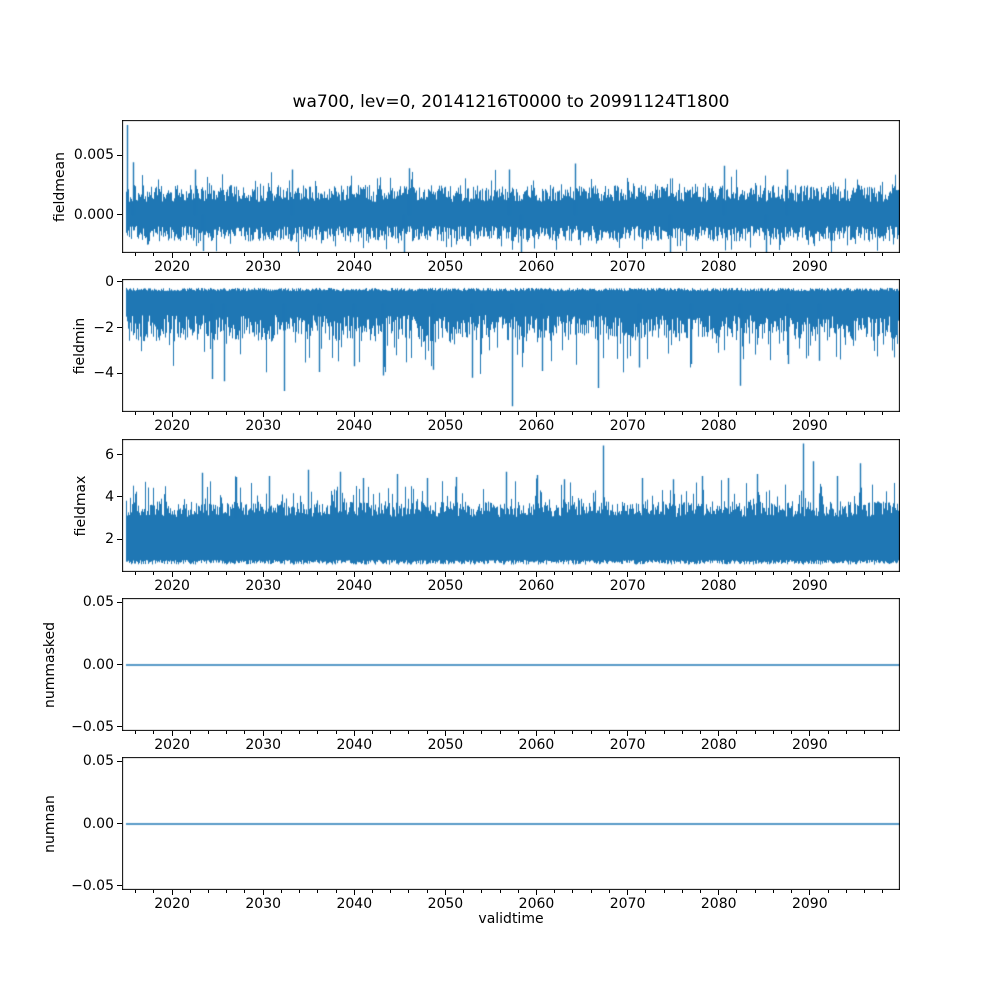 The image size is (1000, 1000). What do you see at coordinates (809, 586) in the screenshot?
I see `x-tick-label: 2090` at bounding box center [809, 586].